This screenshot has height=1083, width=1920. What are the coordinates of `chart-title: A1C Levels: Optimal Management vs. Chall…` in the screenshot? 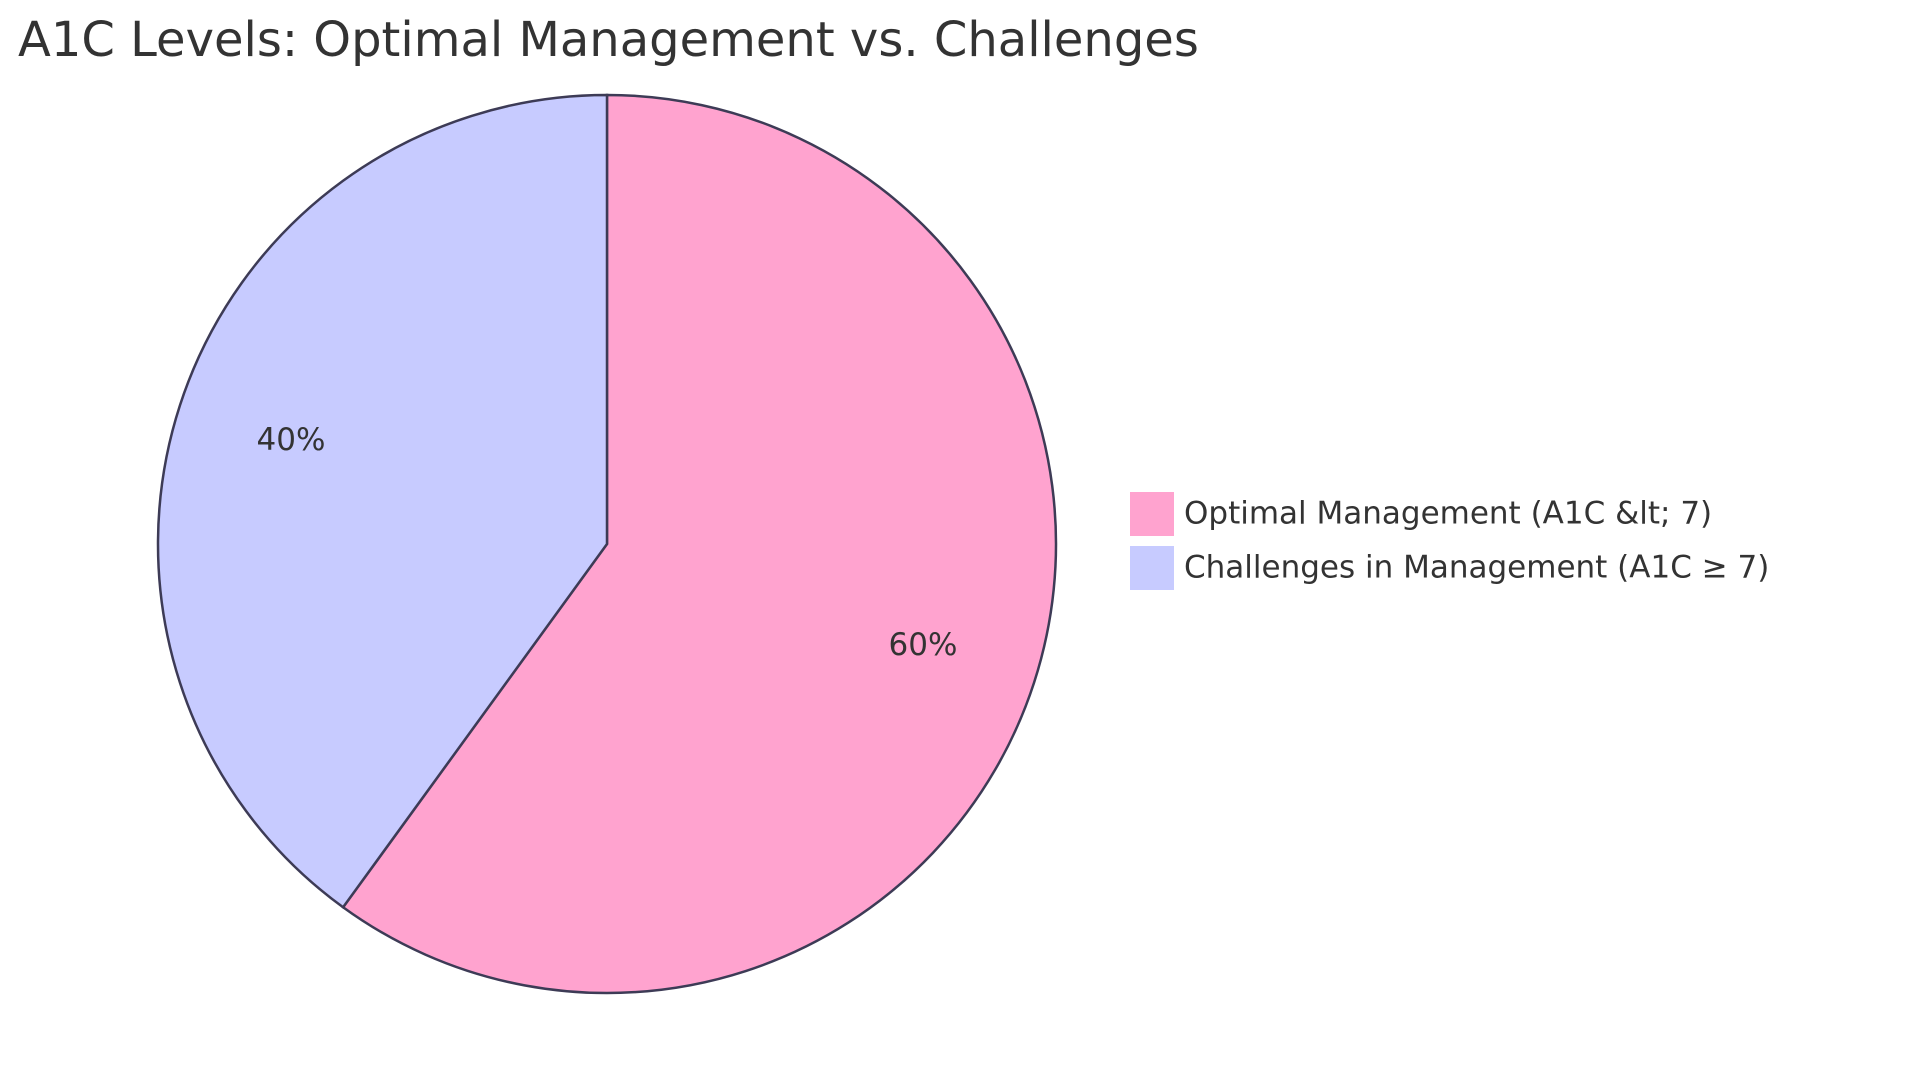 It's located at (608, 40).